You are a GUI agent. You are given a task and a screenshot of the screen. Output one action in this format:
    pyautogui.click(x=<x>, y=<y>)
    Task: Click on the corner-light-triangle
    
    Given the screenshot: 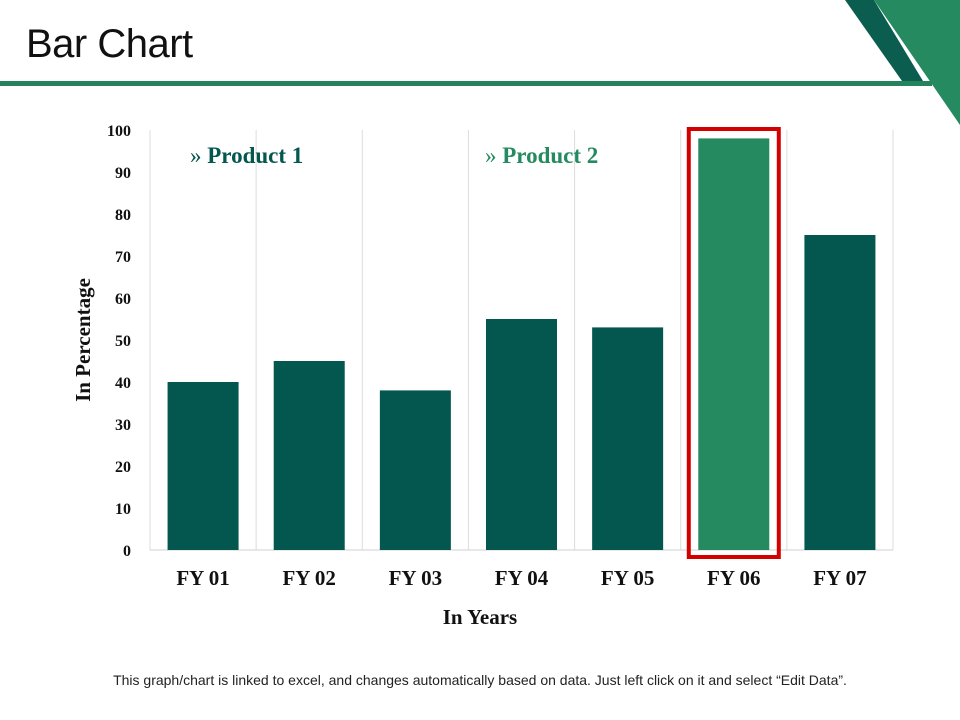 What is the action you would take?
    pyautogui.click(x=917, y=62)
    